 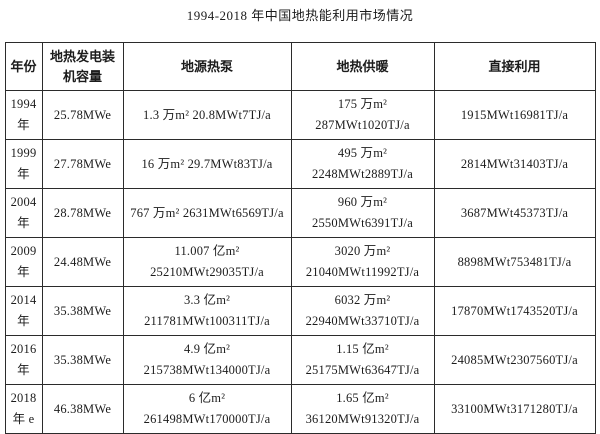 What do you see at coordinates (82, 115) in the screenshot?
I see `capacity-cell: 25.78MWe` at bounding box center [82, 115].